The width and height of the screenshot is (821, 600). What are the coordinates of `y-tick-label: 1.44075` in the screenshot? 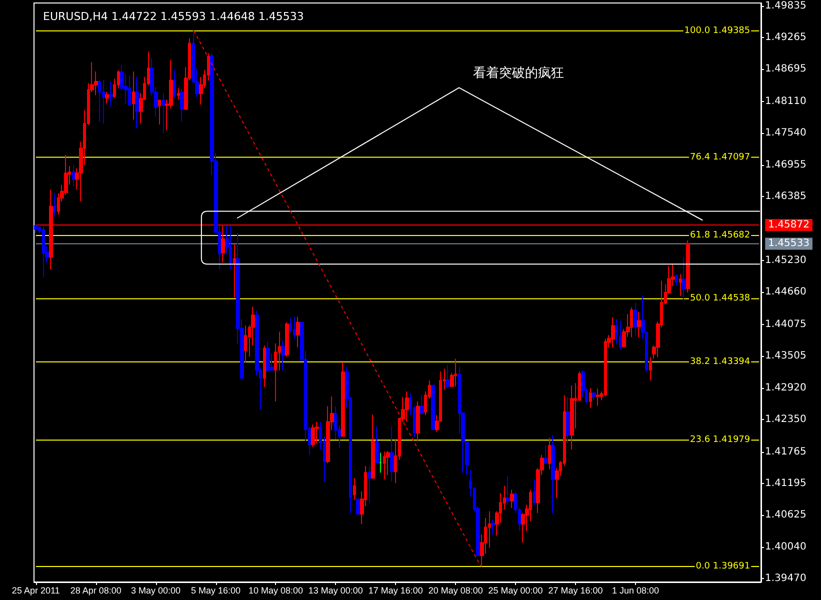 It's located at (785, 324).